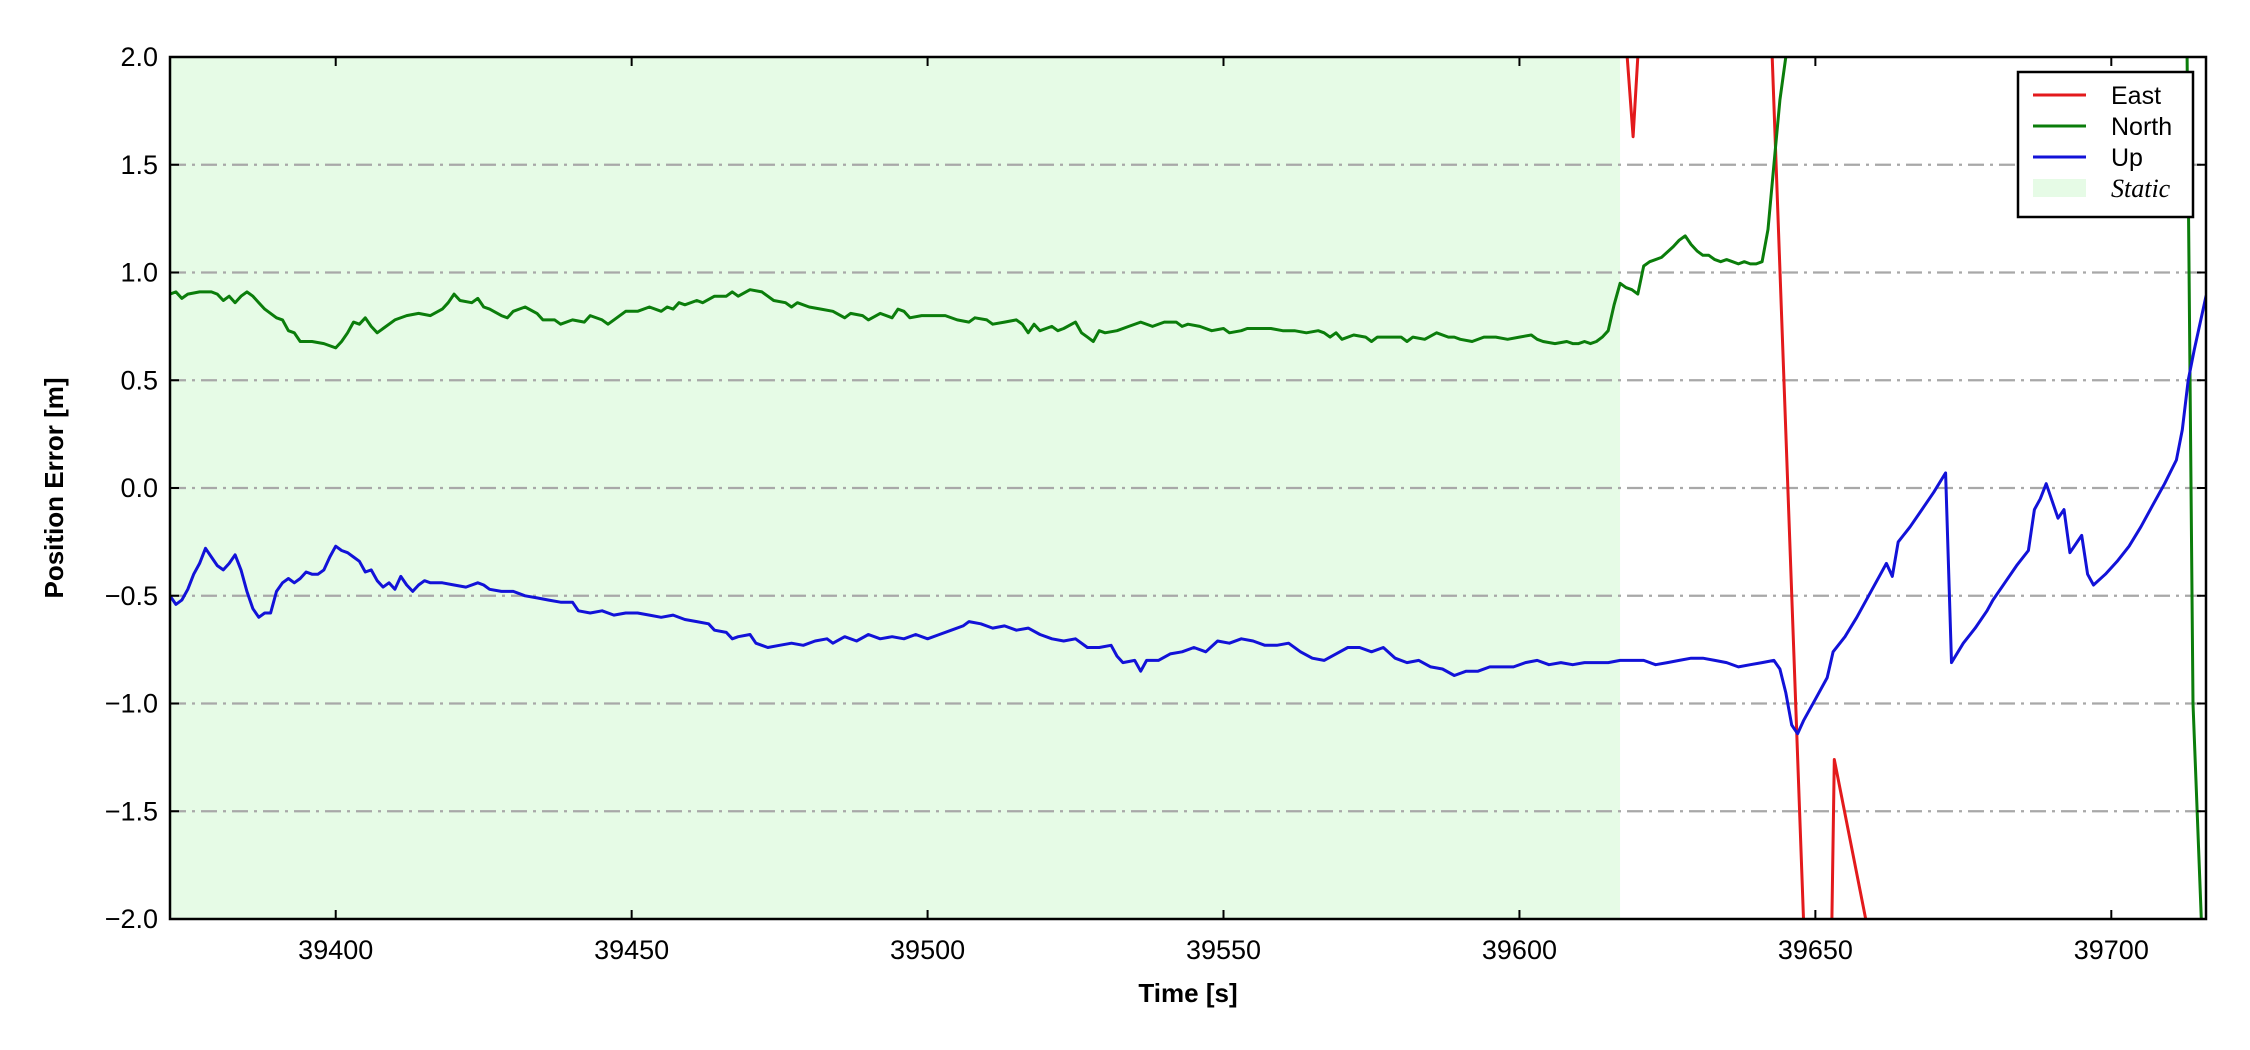 The image size is (2250, 1050). Describe the element at coordinates (139, 488) in the screenshot. I see `y-tick-label: 0.0` at that location.